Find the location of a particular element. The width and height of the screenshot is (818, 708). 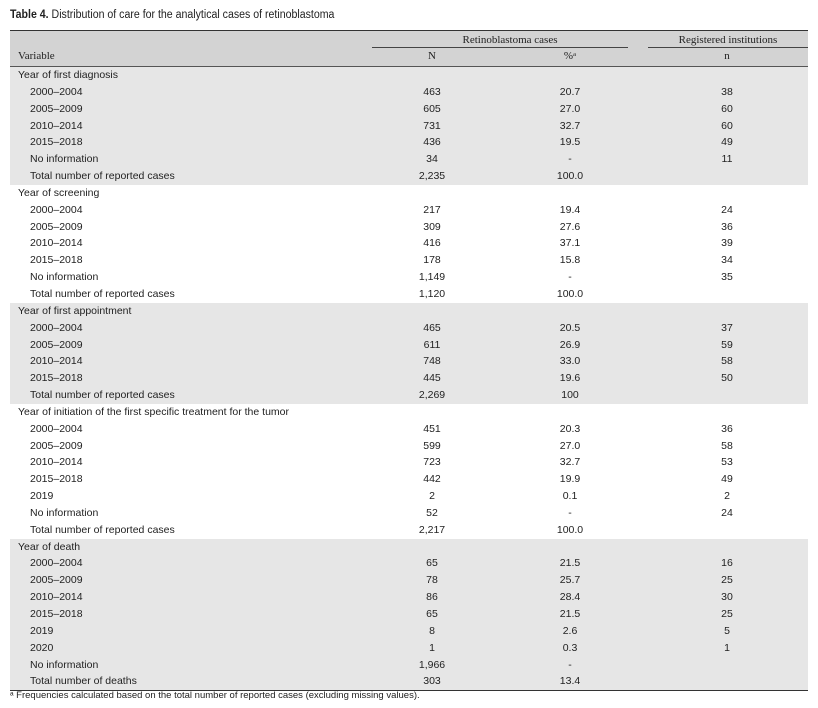

institutions-n: 58 is located at coordinates (727, 445).